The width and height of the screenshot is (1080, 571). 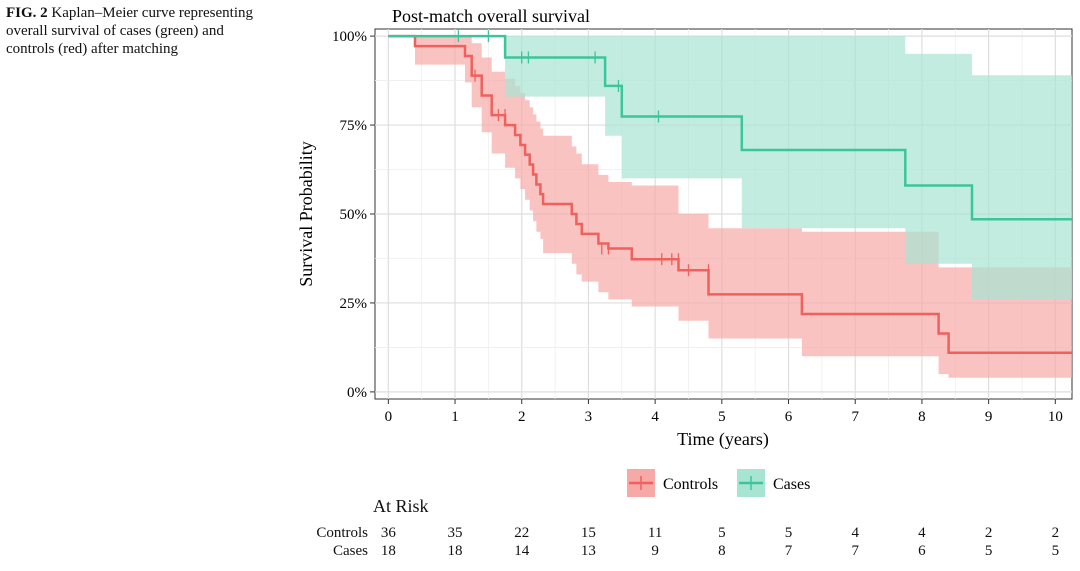 What do you see at coordinates (354, 126) in the screenshot?
I see `y-tick-label: 75%` at bounding box center [354, 126].